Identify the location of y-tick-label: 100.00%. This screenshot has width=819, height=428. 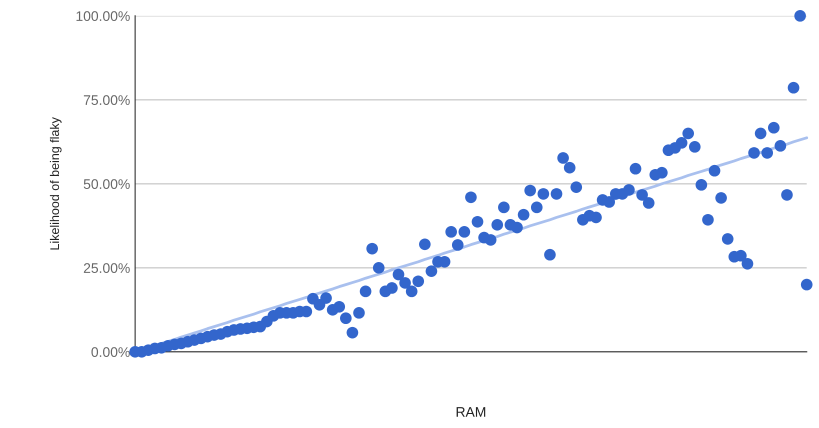
(103, 16).